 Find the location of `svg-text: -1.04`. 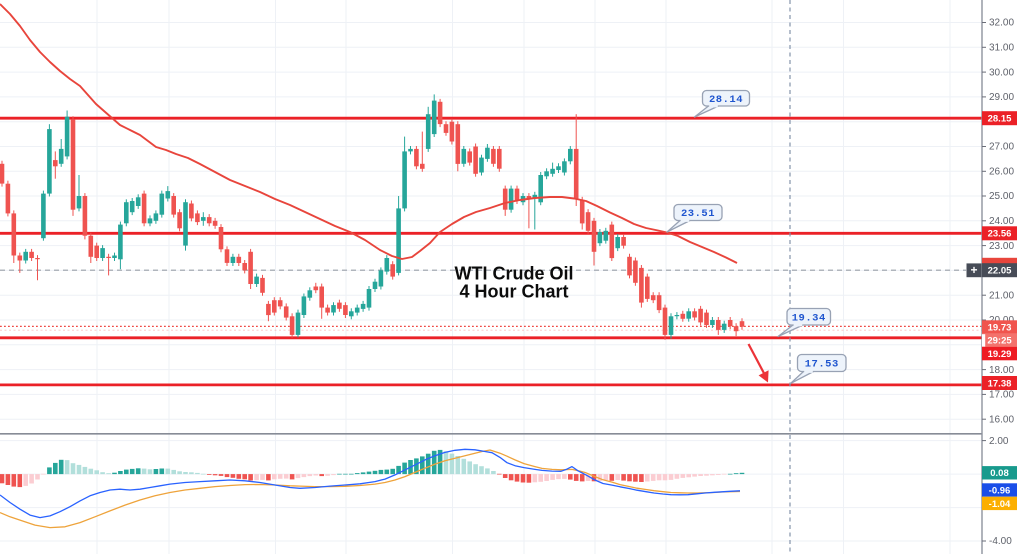

svg-text: -1.04 is located at coordinates (1000, 504).